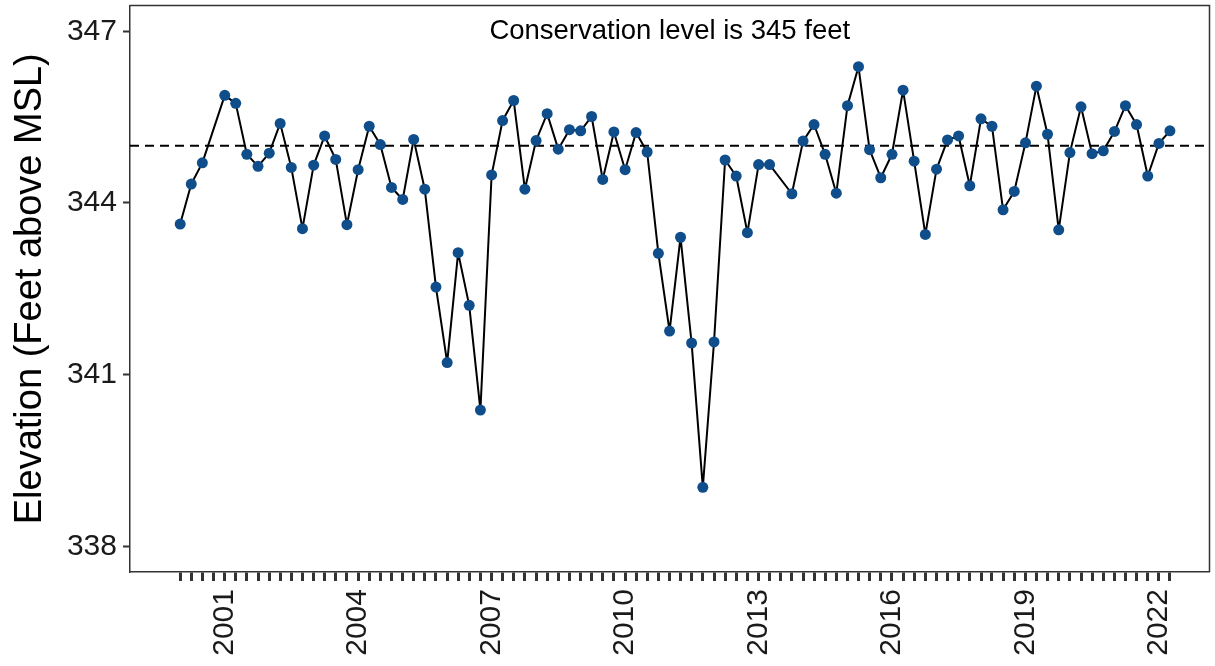  Describe the element at coordinates (356, 622) in the screenshot. I see `x-tick-label: 2004` at that location.